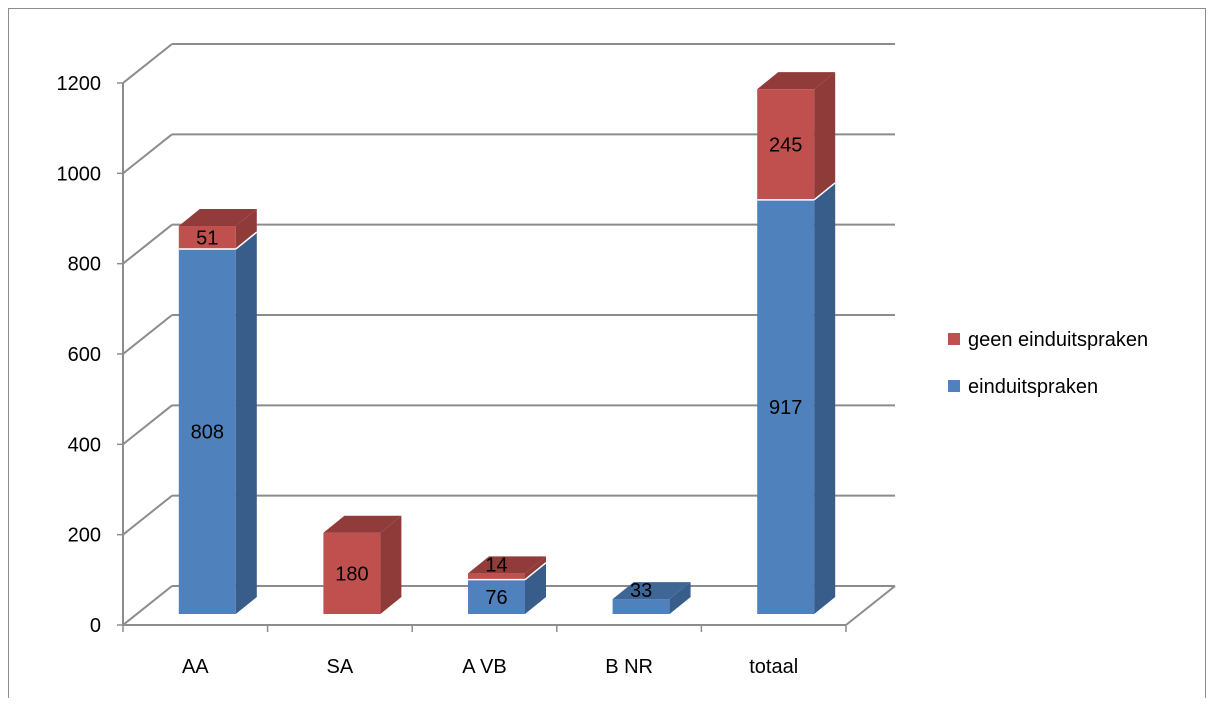 This screenshot has width=1214, height=708. I want to click on data-label-aa-geen-einduitspraken: 51, so click(207, 239).